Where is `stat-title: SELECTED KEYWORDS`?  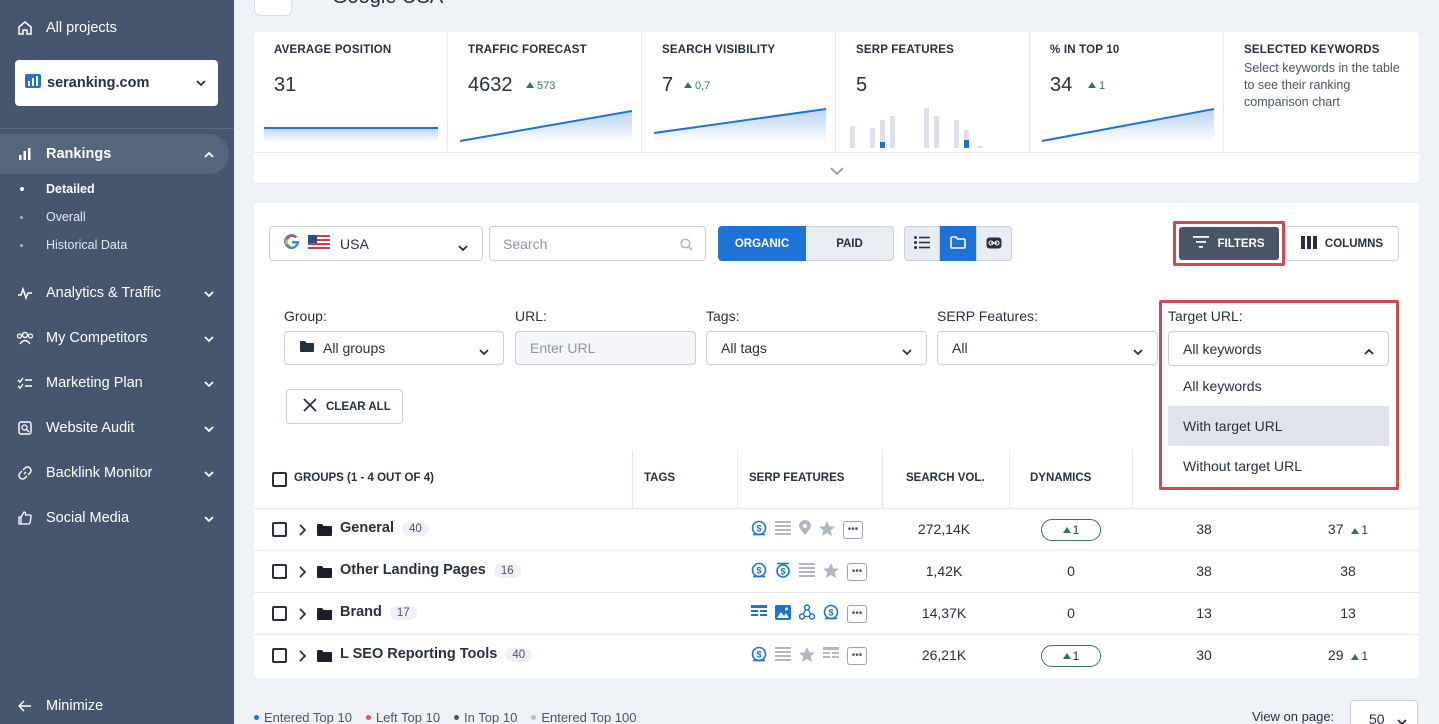 stat-title: SELECTED KEYWORDS is located at coordinates (1312, 50).